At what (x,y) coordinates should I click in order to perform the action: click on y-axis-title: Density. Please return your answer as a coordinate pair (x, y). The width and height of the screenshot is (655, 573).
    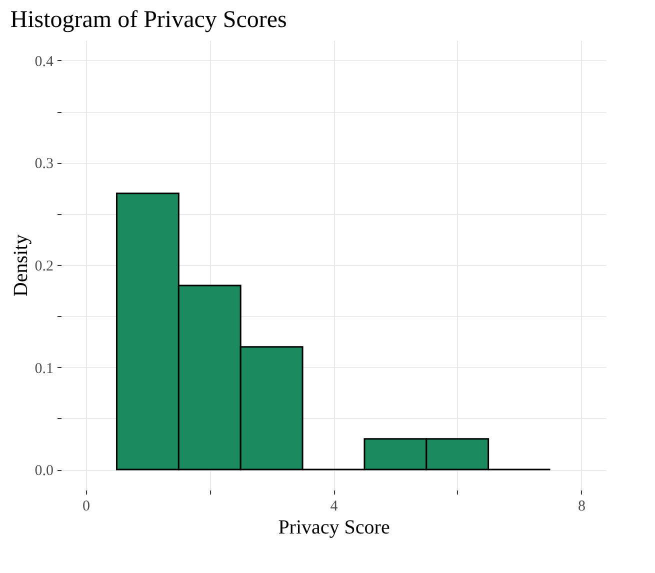
    Looking at the image, I should click on (21, 265).